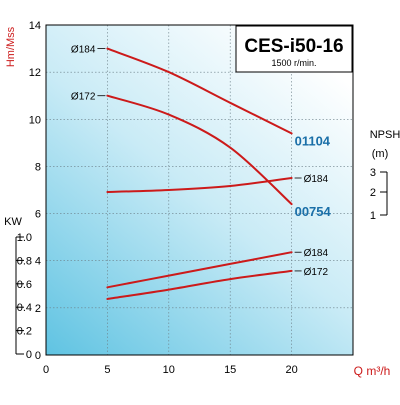 This screenshot has height=405, width=400. I want to click on head-tick-label: 8, so click(38, 167).